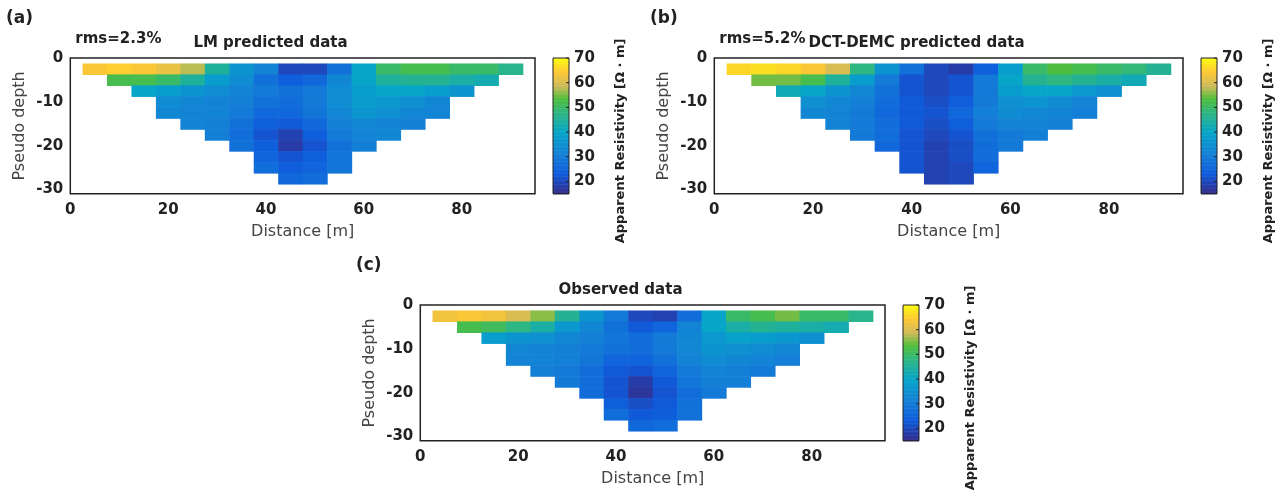  Describe the element at coordinates (664, 16) in the screenshot. I see `text: (b)` at that location.